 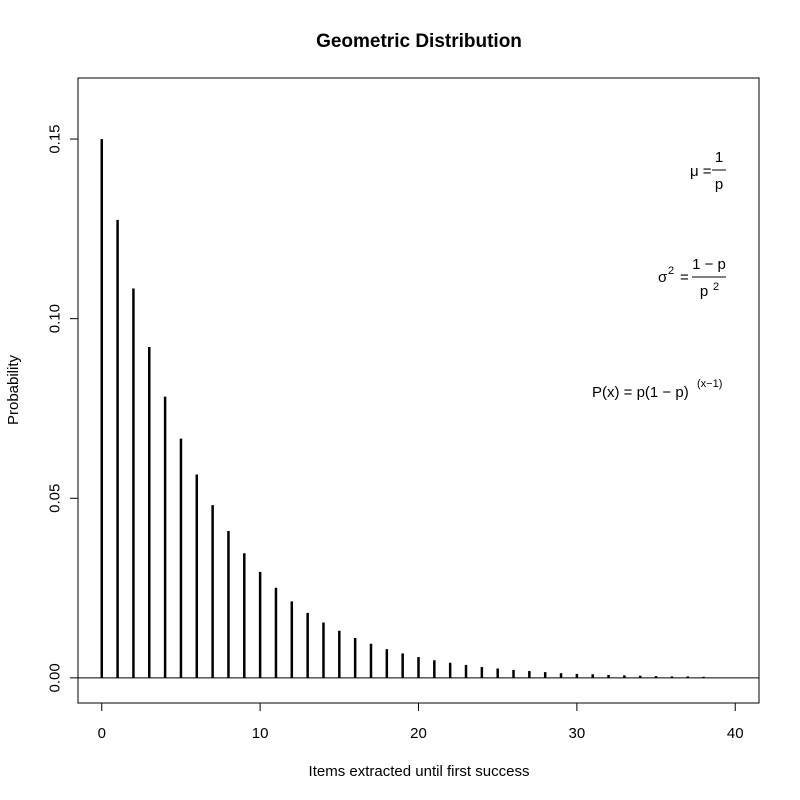 What do you see at coordinates (419, 771) in the screenshot?
I see `x-axis-label: Items extracted until first success` at bounding box center [419, 771].